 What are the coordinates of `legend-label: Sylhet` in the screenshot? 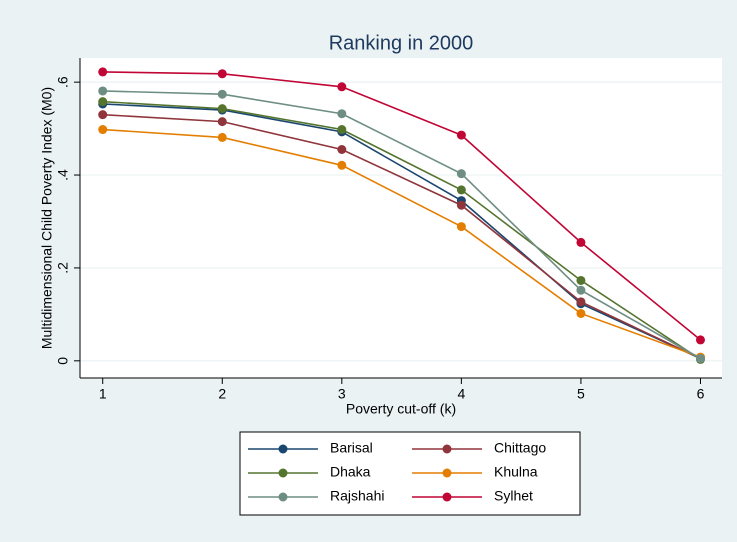 It's located at (513, 496).